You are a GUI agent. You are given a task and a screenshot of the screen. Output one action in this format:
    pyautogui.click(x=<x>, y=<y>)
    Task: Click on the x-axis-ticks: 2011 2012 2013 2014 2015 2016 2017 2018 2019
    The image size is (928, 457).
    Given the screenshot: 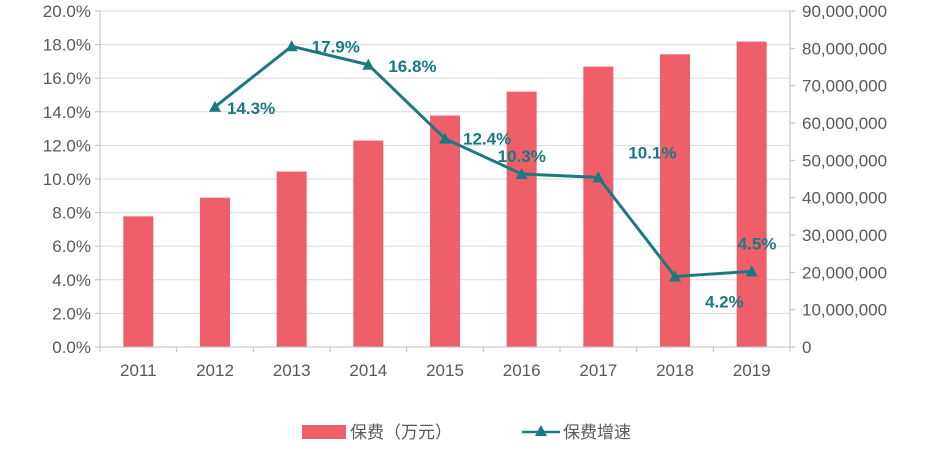 What is the action you would take?
    pyautogui.click(x=445, y=370)
    